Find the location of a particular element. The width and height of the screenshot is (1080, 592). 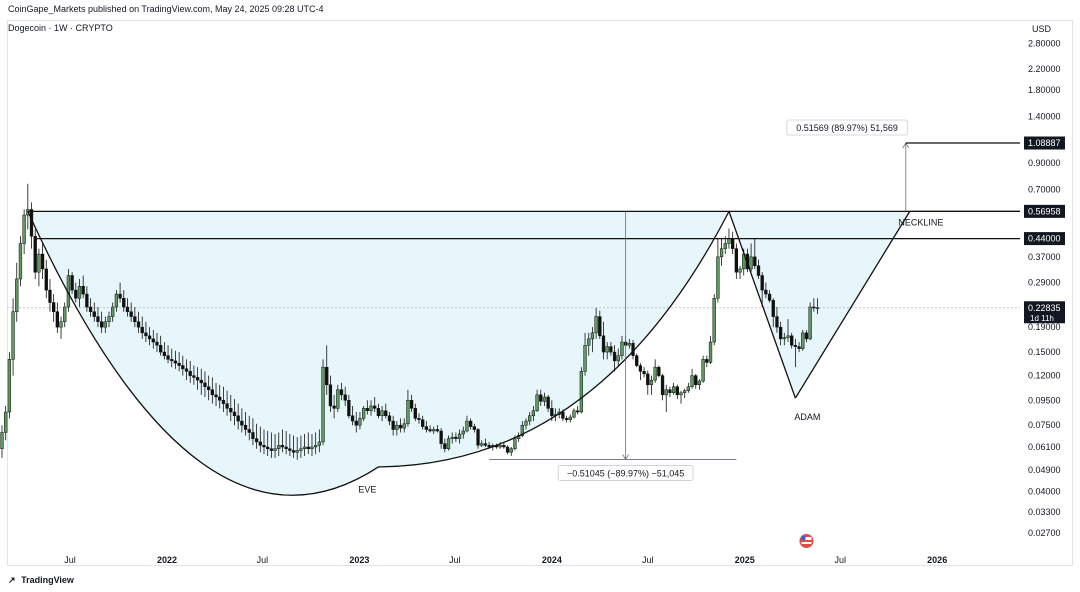

target-measure-label-box is located at coordinates (847, 127).